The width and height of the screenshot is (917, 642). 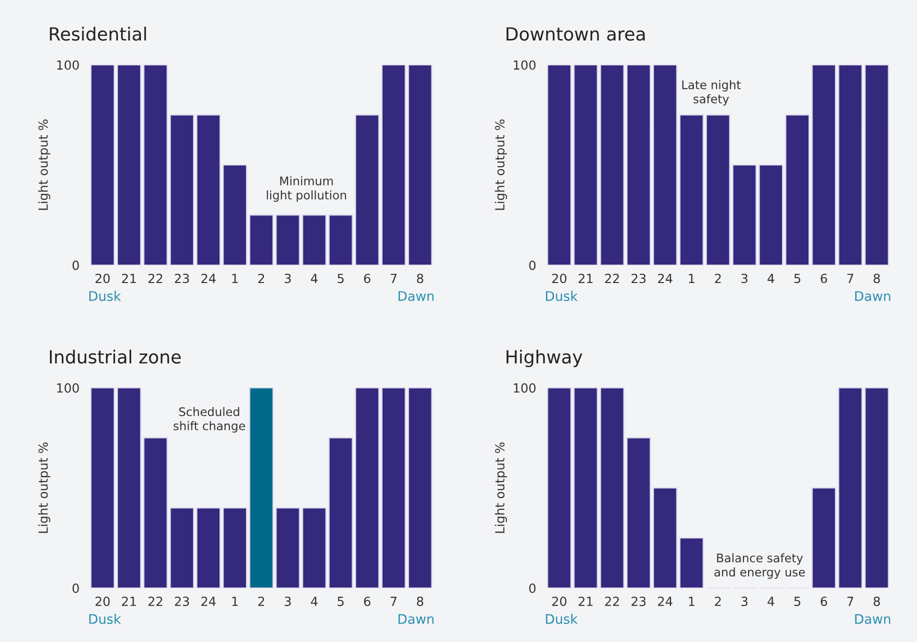 I want to click on annotation: Minimum light pollution, so click(x=306, y=189).